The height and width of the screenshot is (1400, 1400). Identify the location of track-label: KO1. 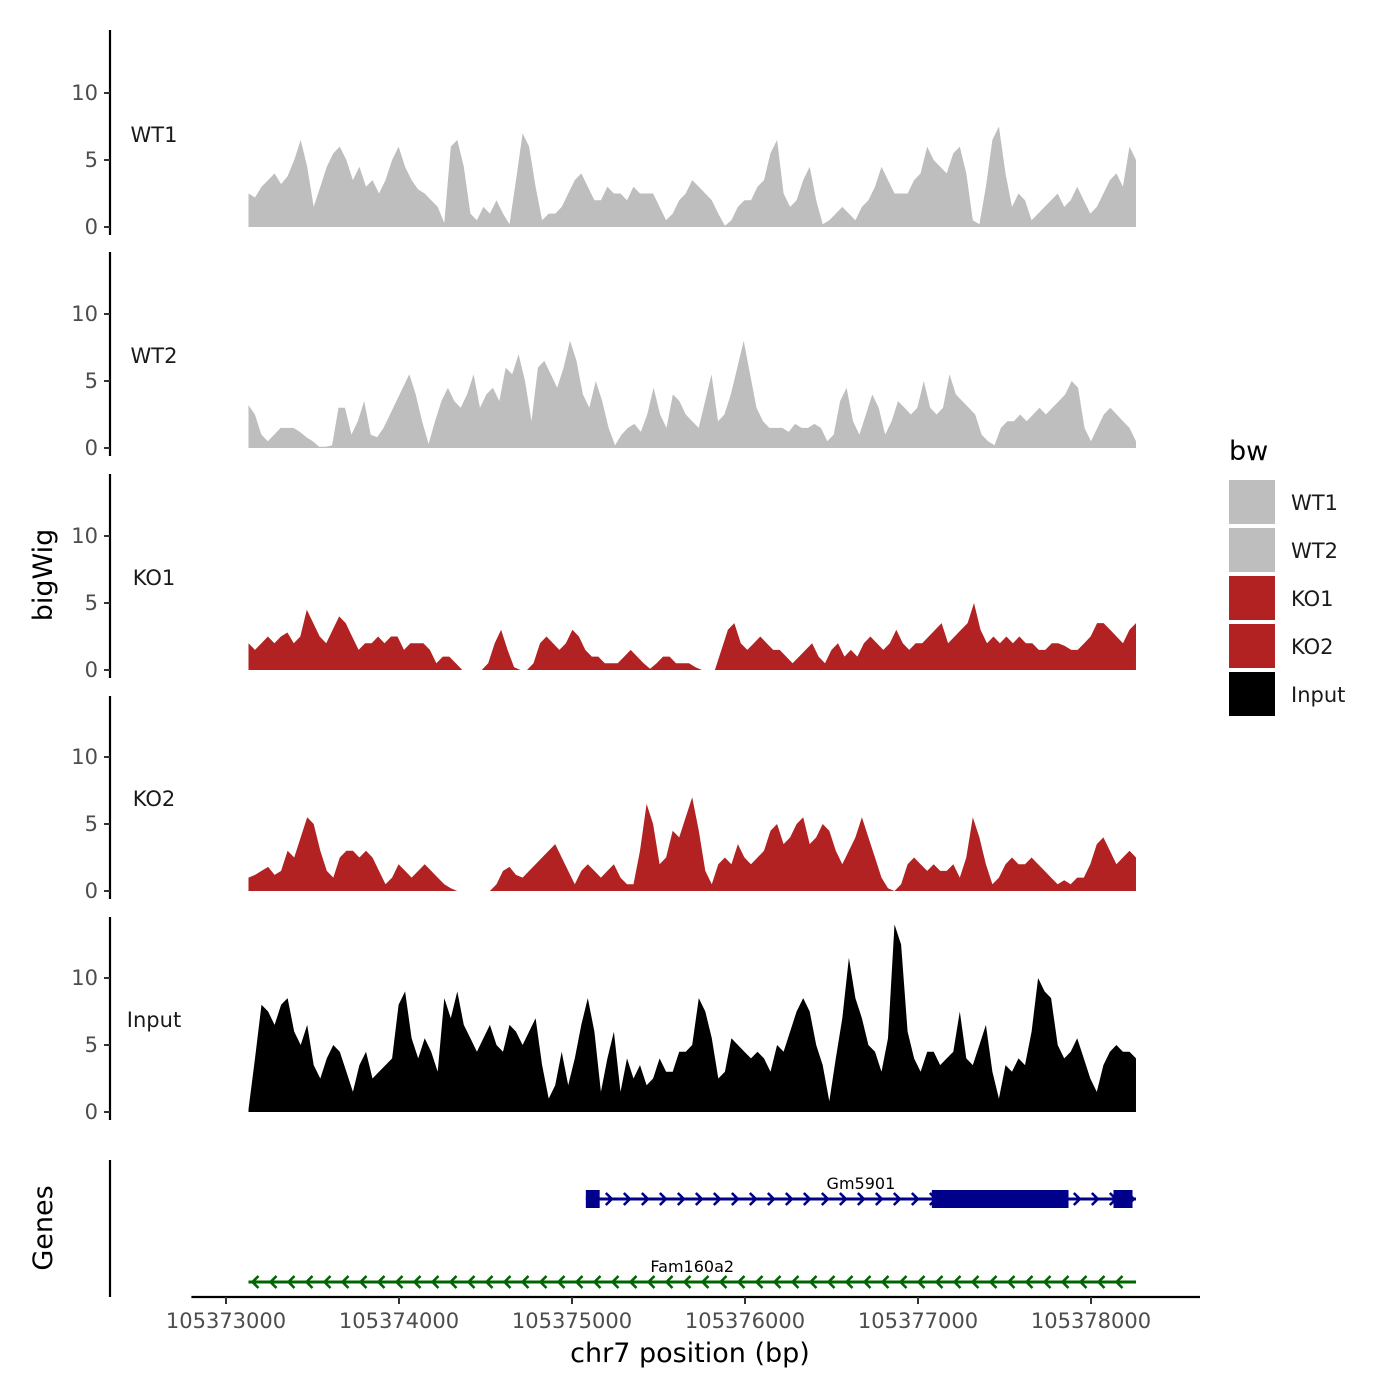
(154, 578).